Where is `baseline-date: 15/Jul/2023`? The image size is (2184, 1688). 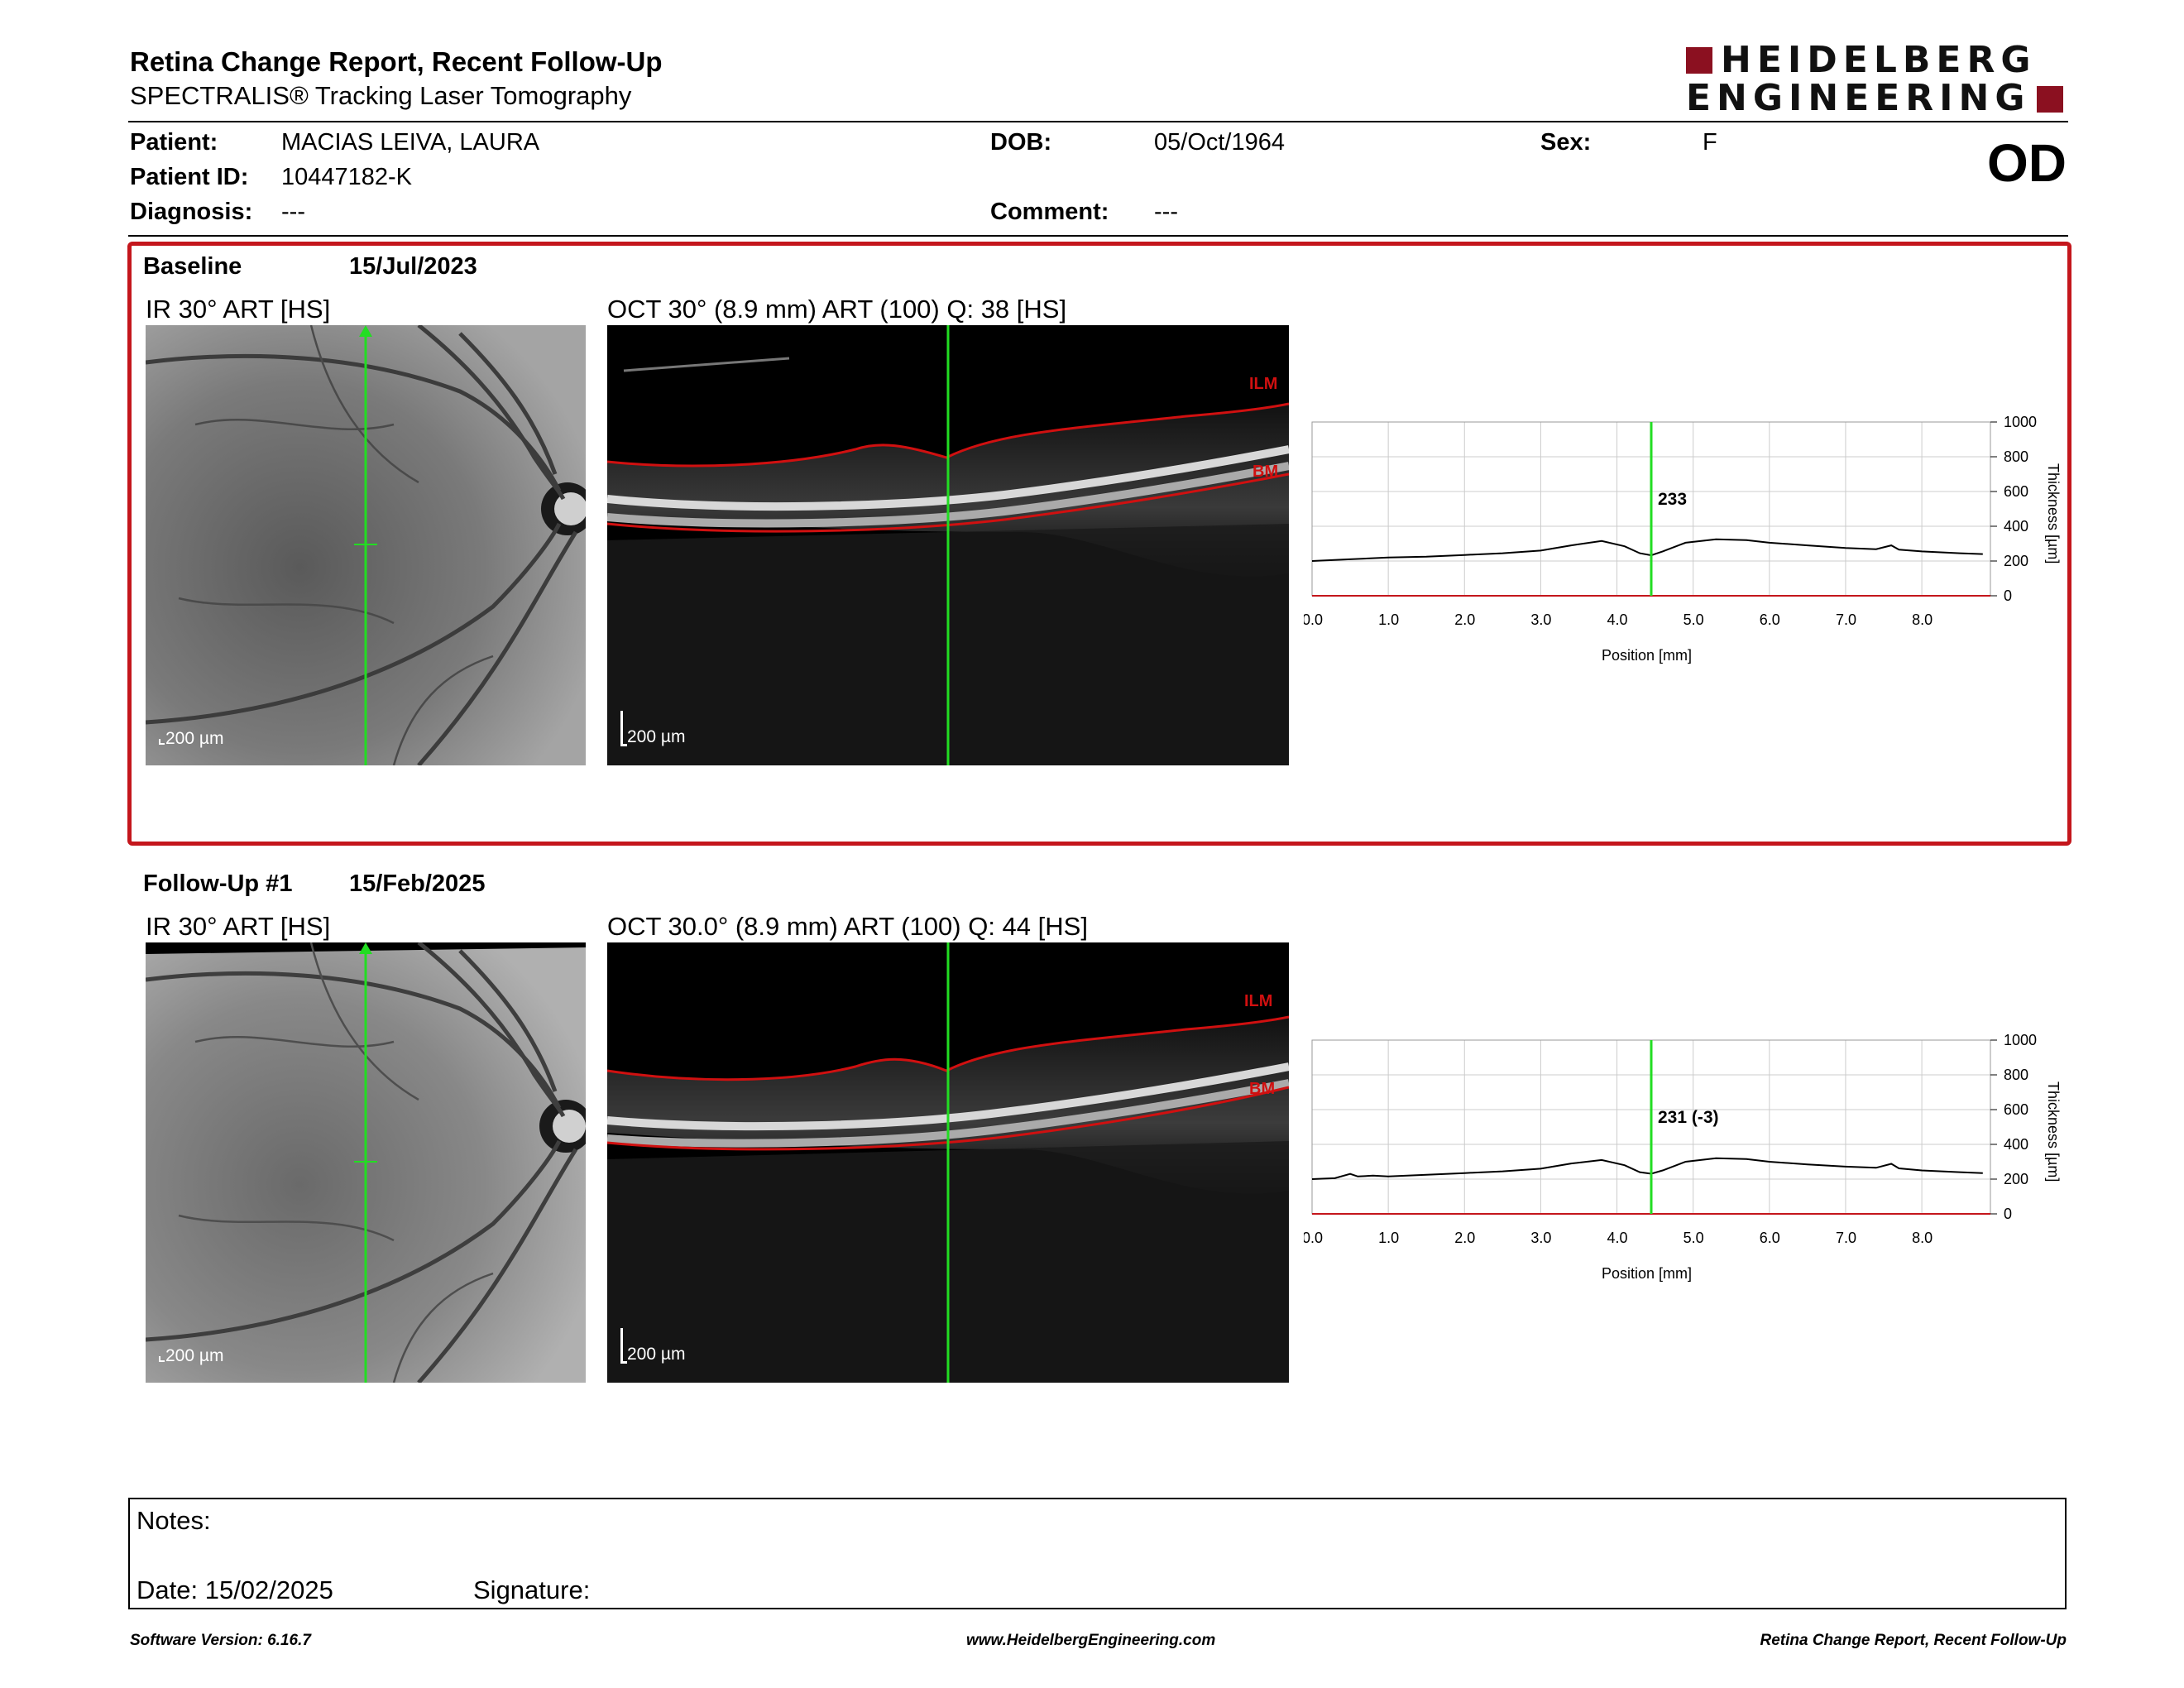 baseline-date: 15/Jul/2023 is located at coordinates (413, 266).